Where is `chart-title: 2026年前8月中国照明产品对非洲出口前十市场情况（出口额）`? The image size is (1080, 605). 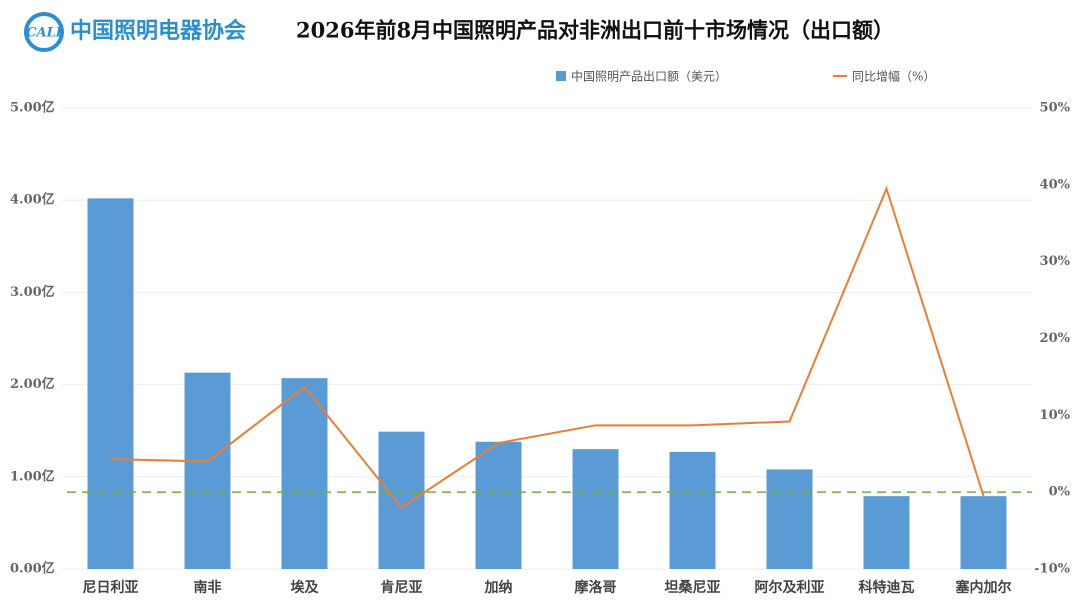
chart-title: 2026年前8月中国照明产品对非洲出口前十市场情况（出口额） is located at coordinates (595, 30).